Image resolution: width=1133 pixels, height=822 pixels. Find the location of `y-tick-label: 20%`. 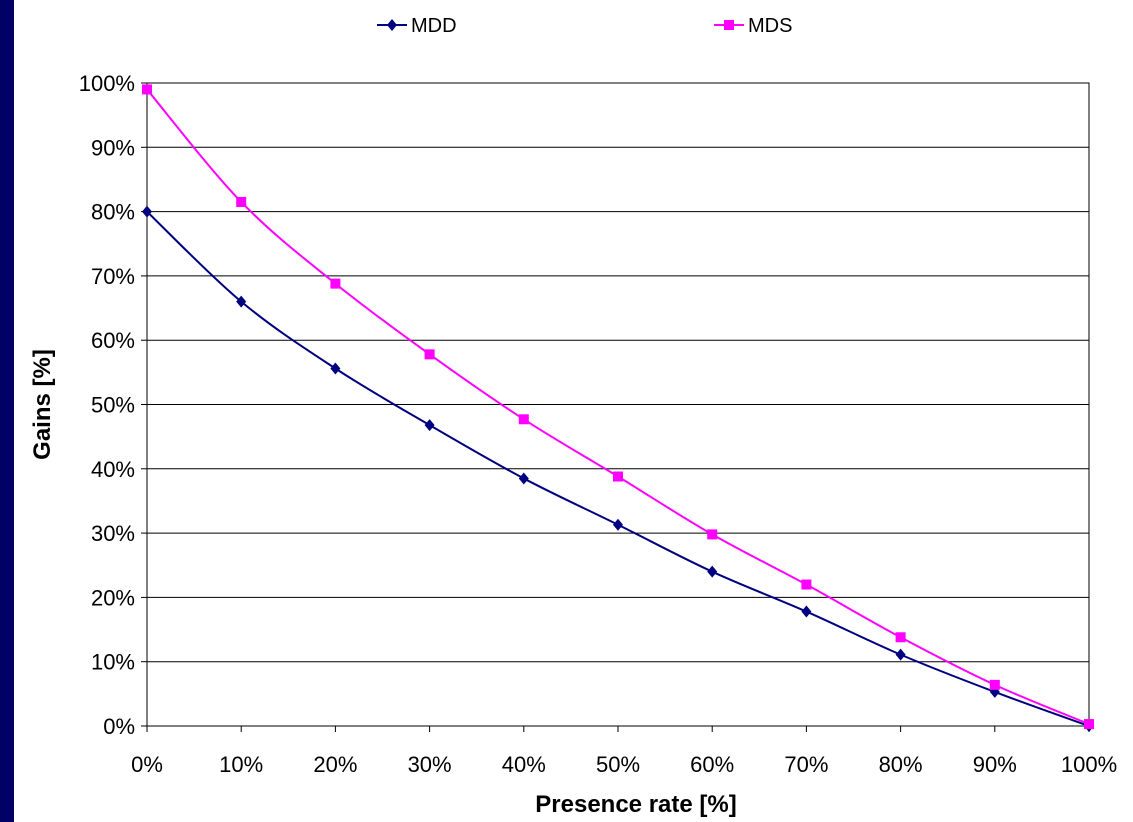

y-tick-label: 20% is located at coordinates (113, 597).